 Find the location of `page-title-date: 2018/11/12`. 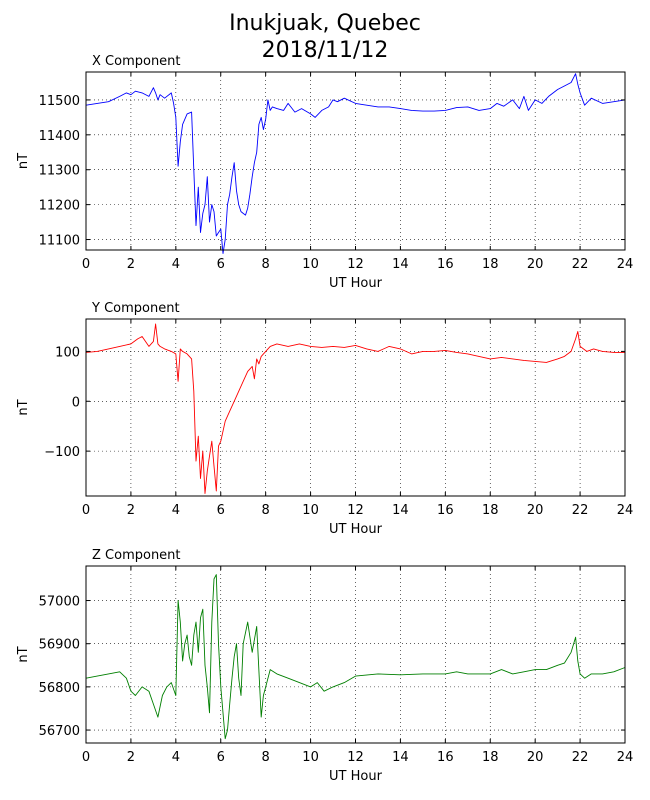

page-title-date: 2018/11/12 is located at coordinates (325, 50).